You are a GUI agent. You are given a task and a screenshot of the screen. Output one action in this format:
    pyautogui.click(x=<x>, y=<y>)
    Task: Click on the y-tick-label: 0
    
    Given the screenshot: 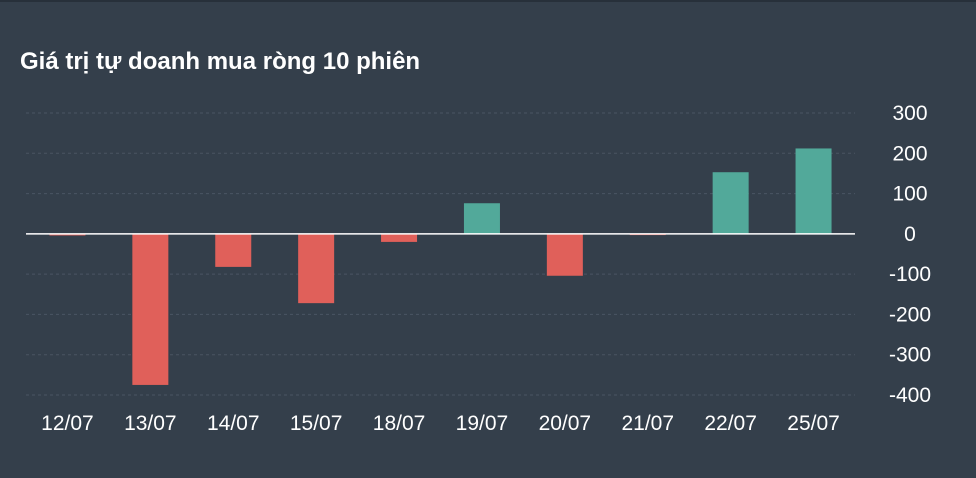 What is the action you would take?
    pyautogui.click(x=910, y=234)
    